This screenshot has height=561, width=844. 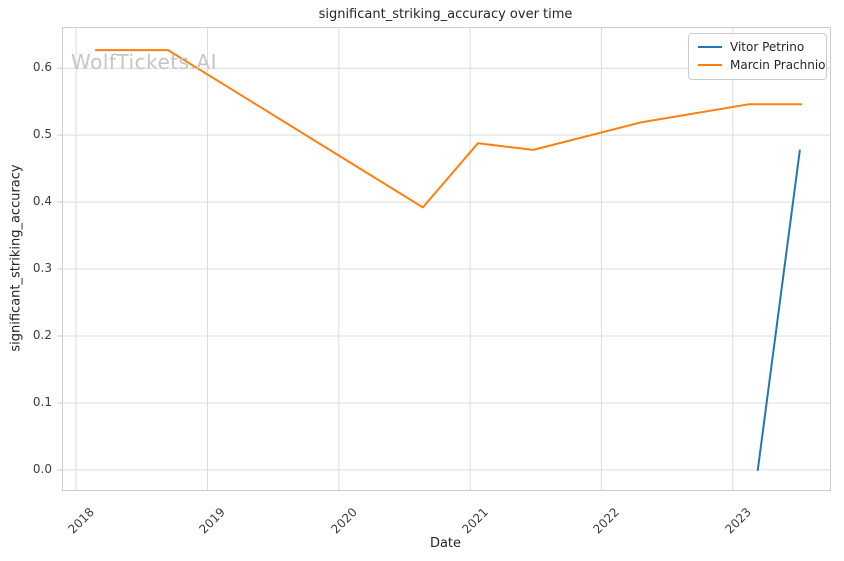 I want to click on y-tick-label: 0.2, so click(x=42, y=335).